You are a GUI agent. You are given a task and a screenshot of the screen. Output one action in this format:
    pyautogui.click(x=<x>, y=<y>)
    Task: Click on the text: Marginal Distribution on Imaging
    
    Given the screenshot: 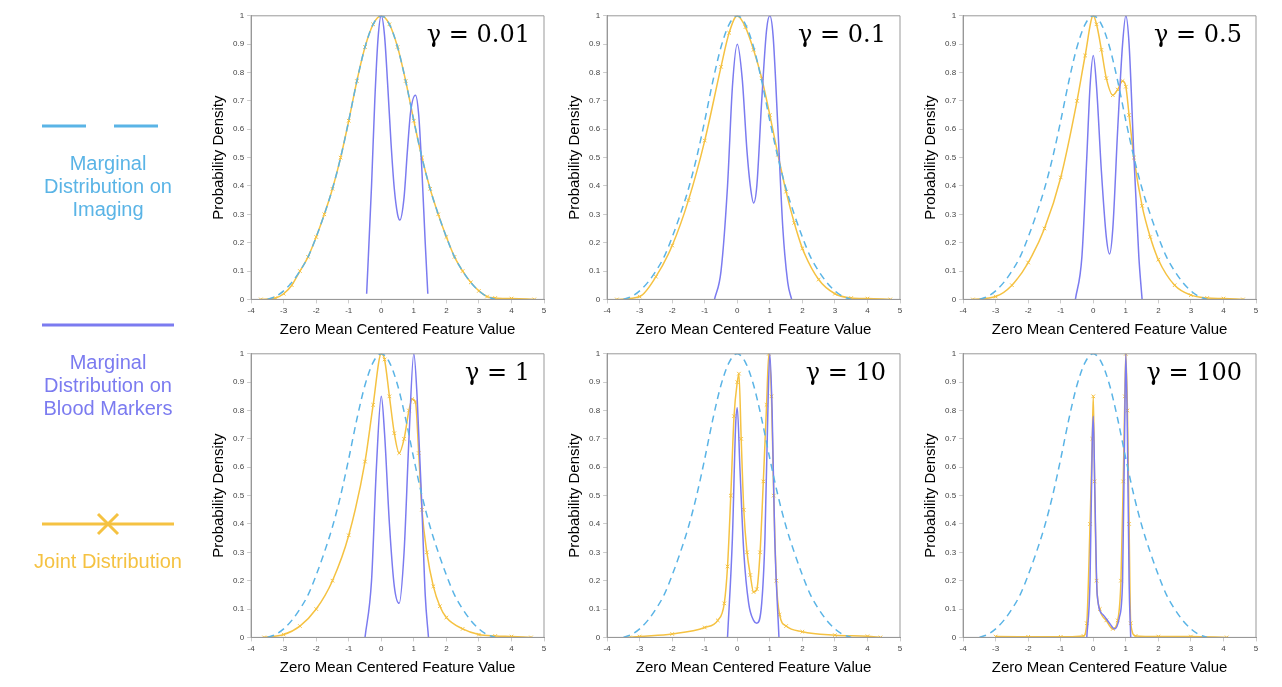 What is the action you would take?
    pyautogui.click(x=108, y=186)
    